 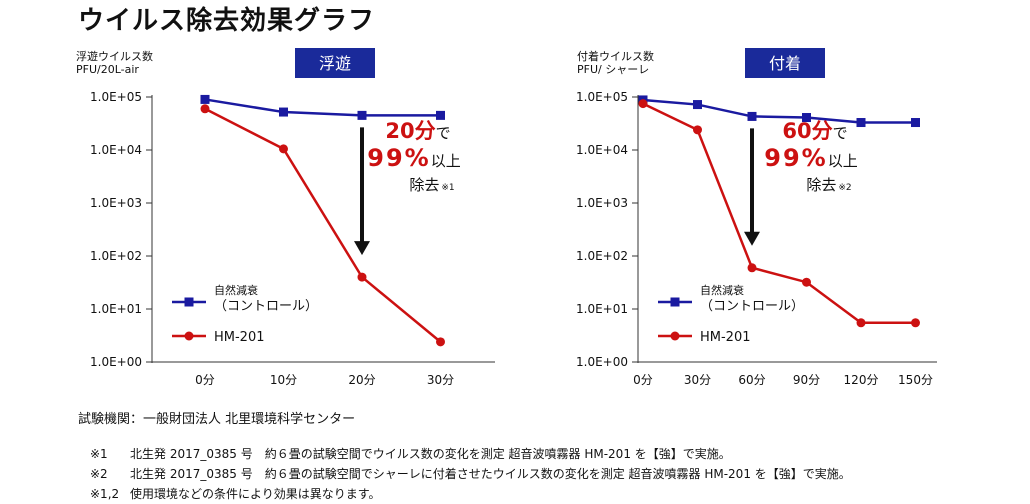 What do you see at coordinates (227, 21) in the screenshot?
I see `page-title: ウイルス除去効果グラフ` at bounding box center [227, 21].